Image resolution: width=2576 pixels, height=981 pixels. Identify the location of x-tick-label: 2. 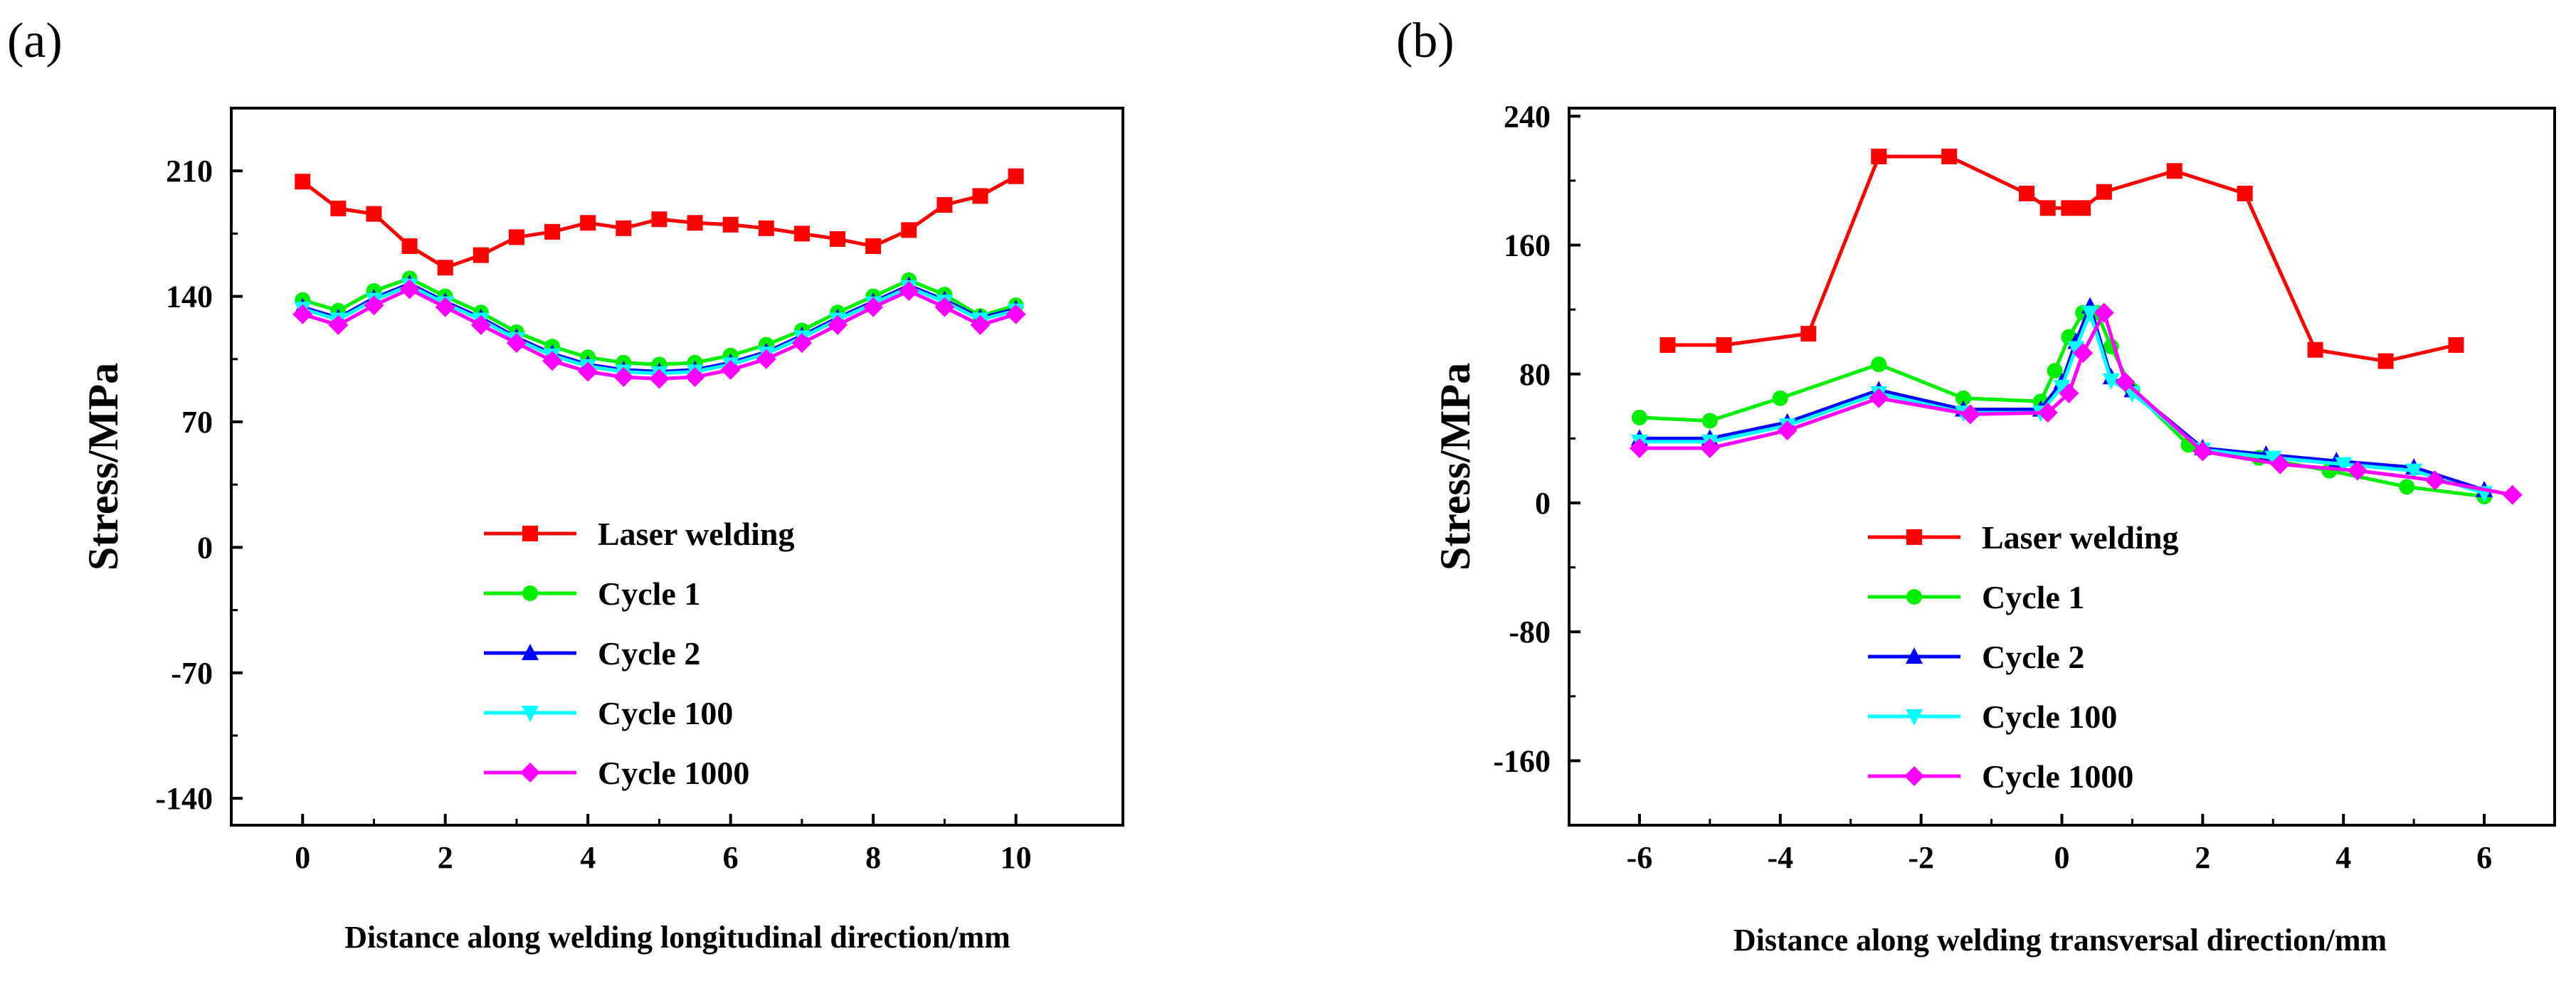
(2202, 858).